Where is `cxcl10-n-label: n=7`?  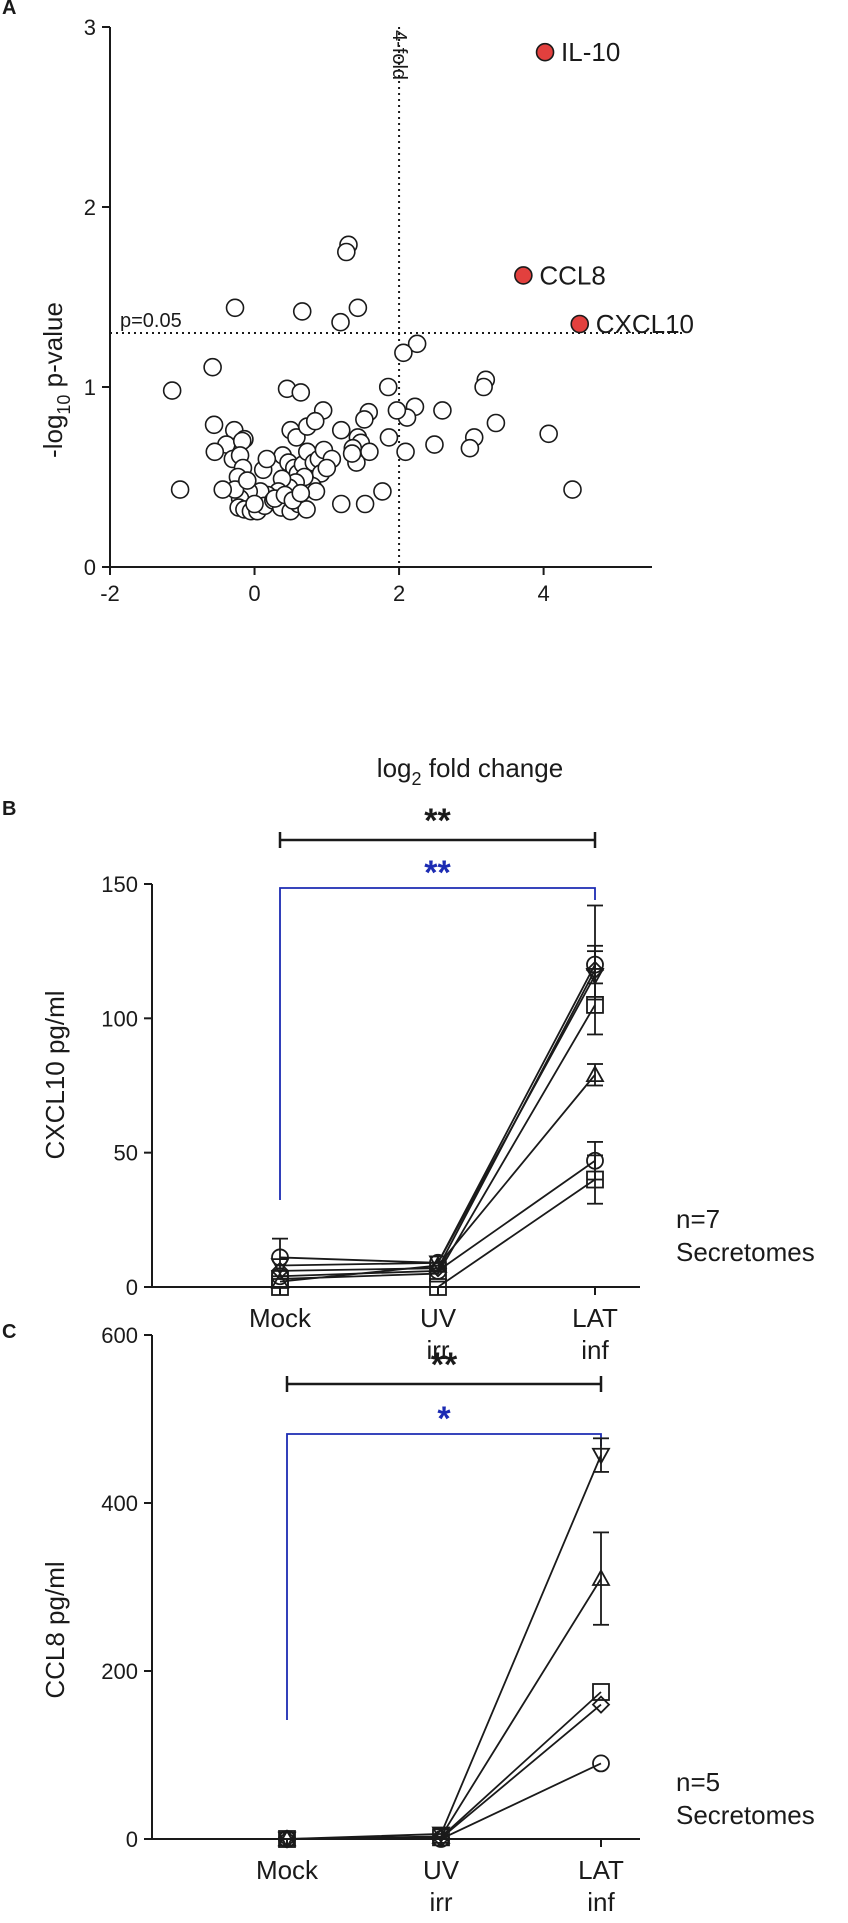 cxcl10-n-label: n=7 is located at coordinates (698, 1219).